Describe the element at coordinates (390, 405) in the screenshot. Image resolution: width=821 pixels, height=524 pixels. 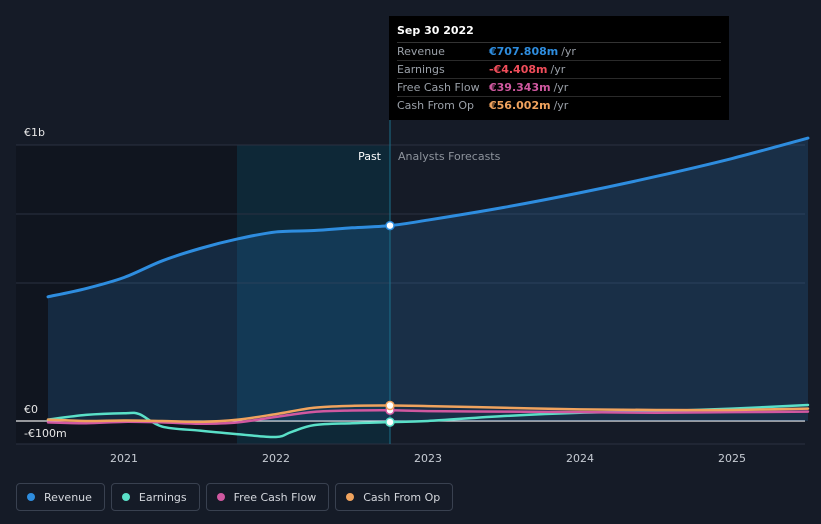
I see `cash-from-op-marker` at that location.